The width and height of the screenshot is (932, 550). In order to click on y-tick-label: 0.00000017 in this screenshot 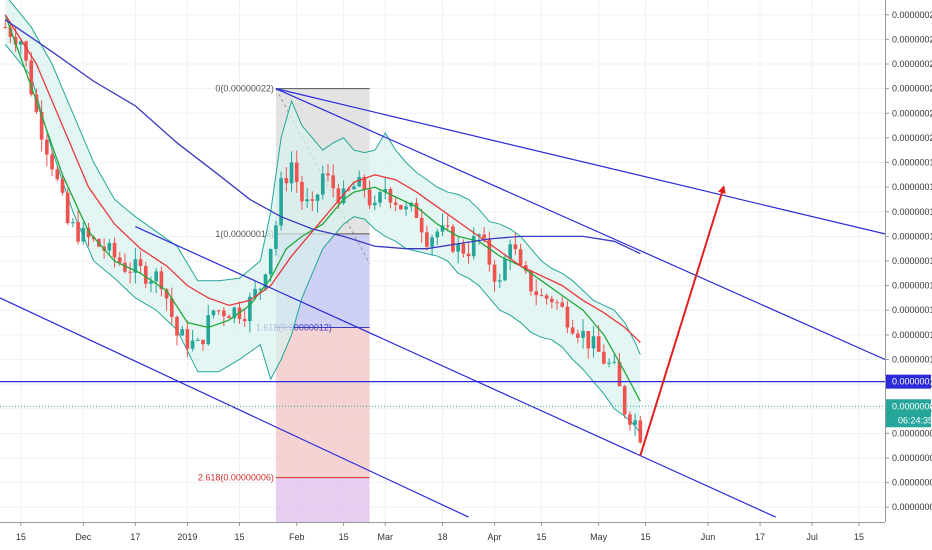, I will do `click(912, 212)`.